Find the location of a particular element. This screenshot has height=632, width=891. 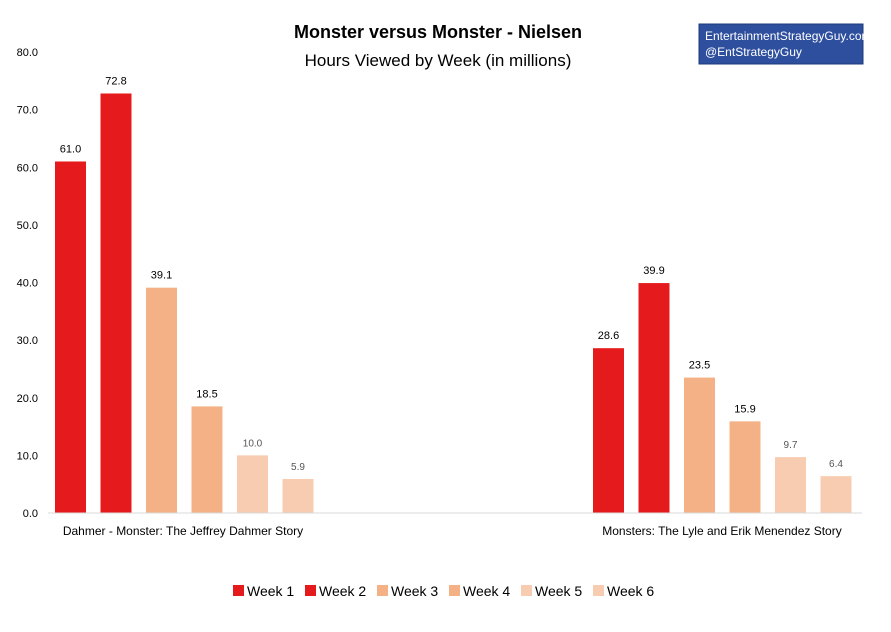

legend-label: Week 5 is located at coordinates (558, 591).